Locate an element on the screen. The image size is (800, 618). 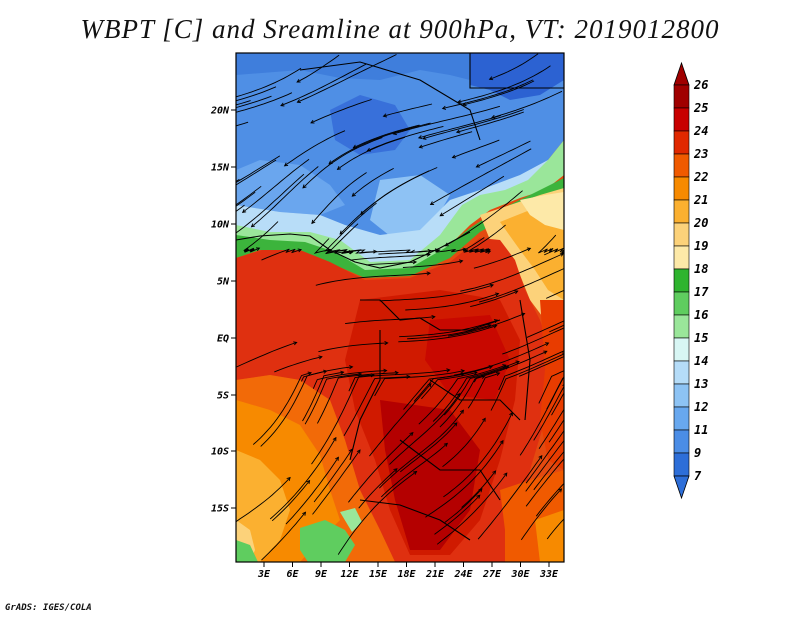
lon-label: 21E is located at coordinates (435, 574).